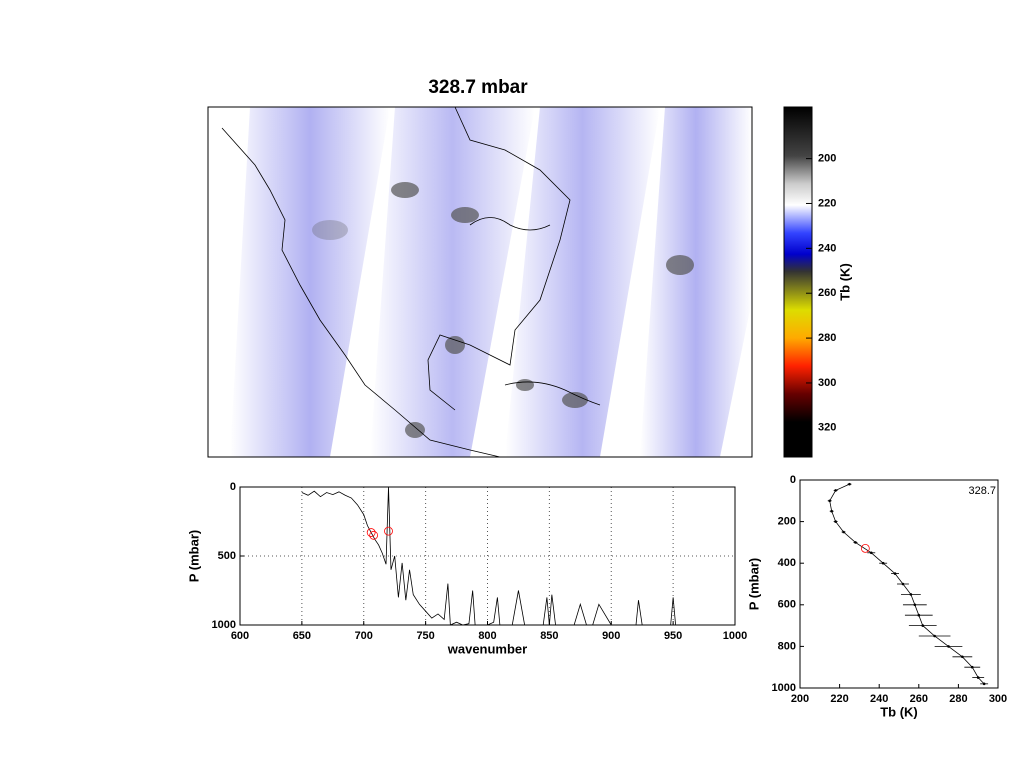 The image size is (1024, 768). I want to click on x-tick-label: 600, so click(240, 636).